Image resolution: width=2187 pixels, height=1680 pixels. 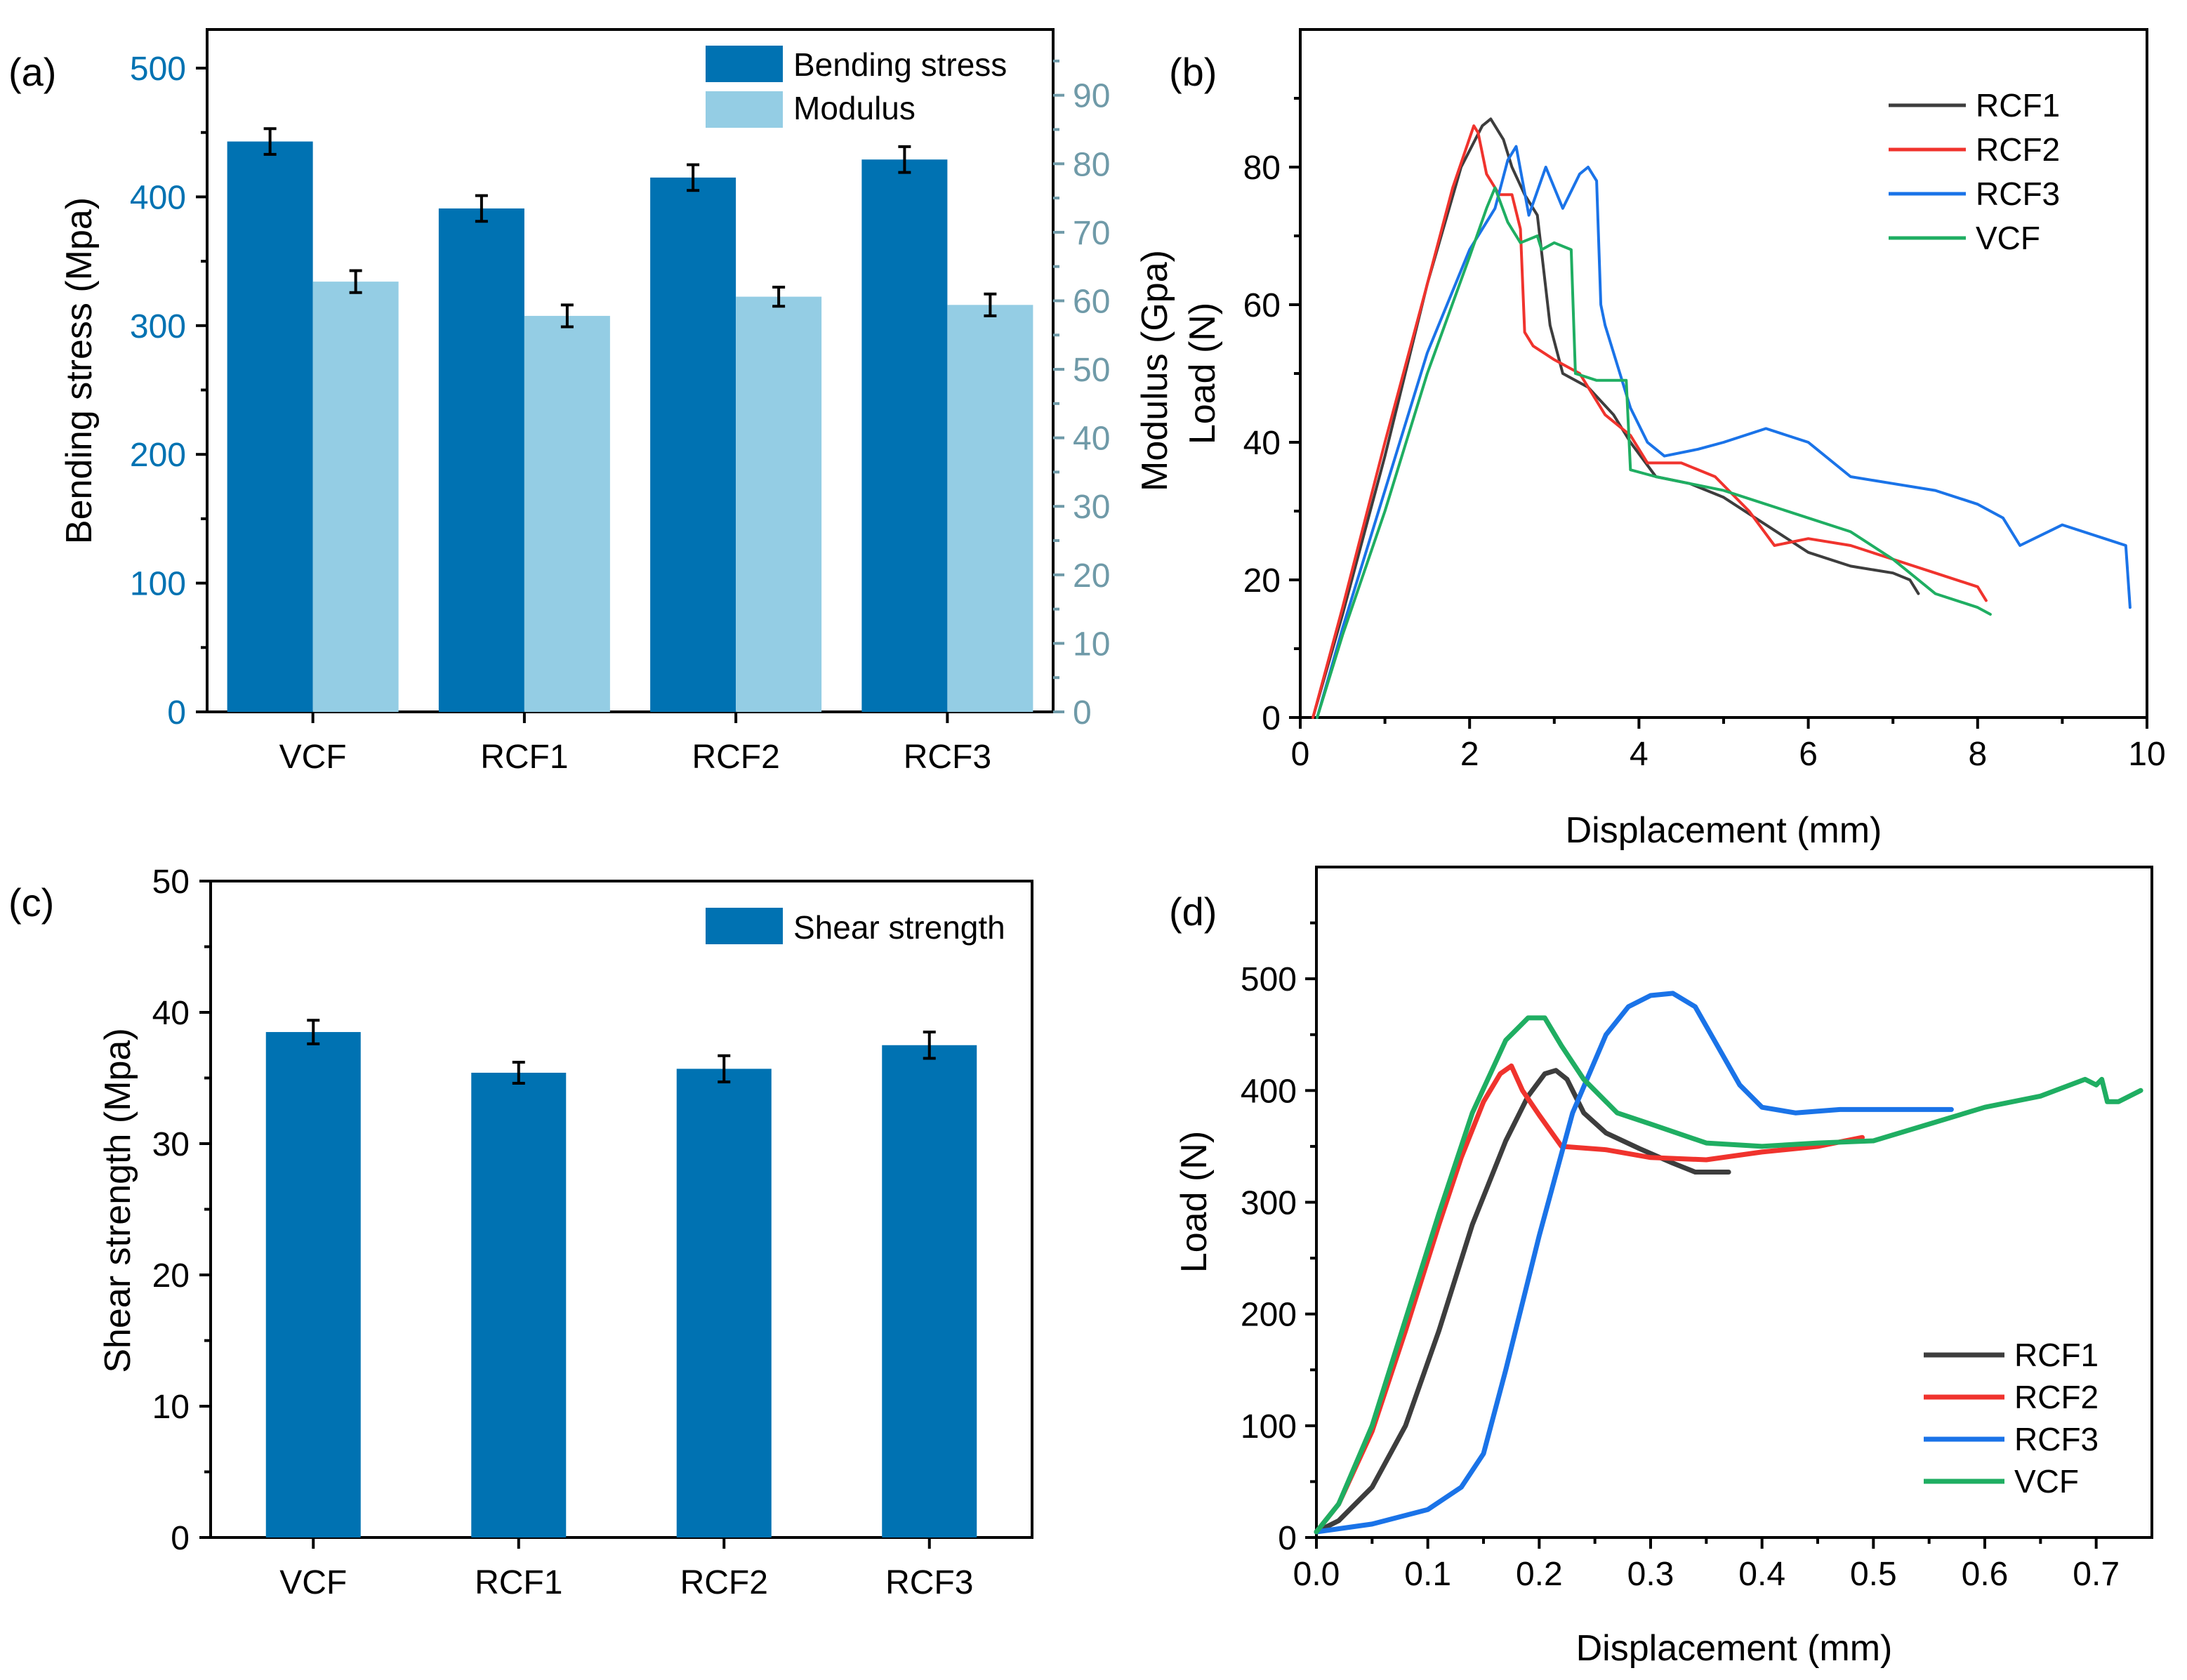 I want to click on x-tick-label: 0.1, so click(x=1428, y=1574).